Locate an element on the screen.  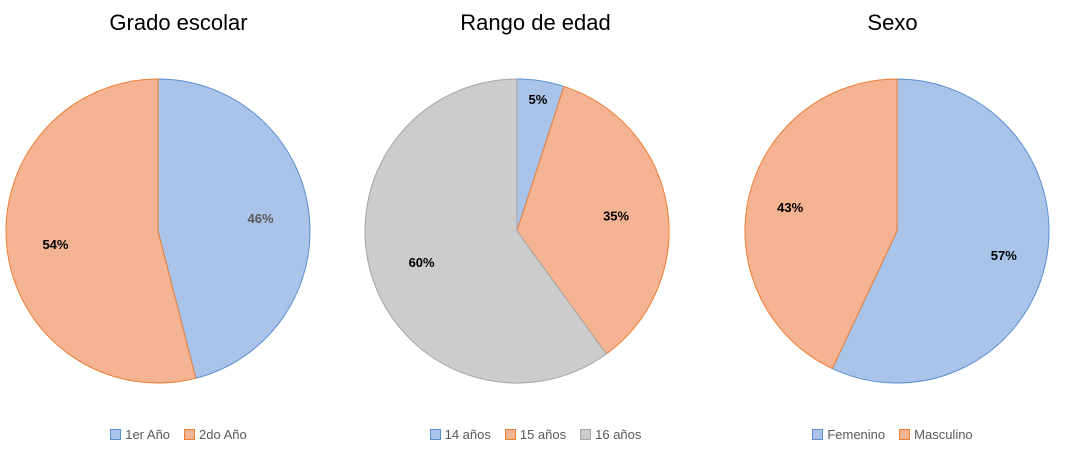
chart-title: Sexo is located at coordinates (892, 22).